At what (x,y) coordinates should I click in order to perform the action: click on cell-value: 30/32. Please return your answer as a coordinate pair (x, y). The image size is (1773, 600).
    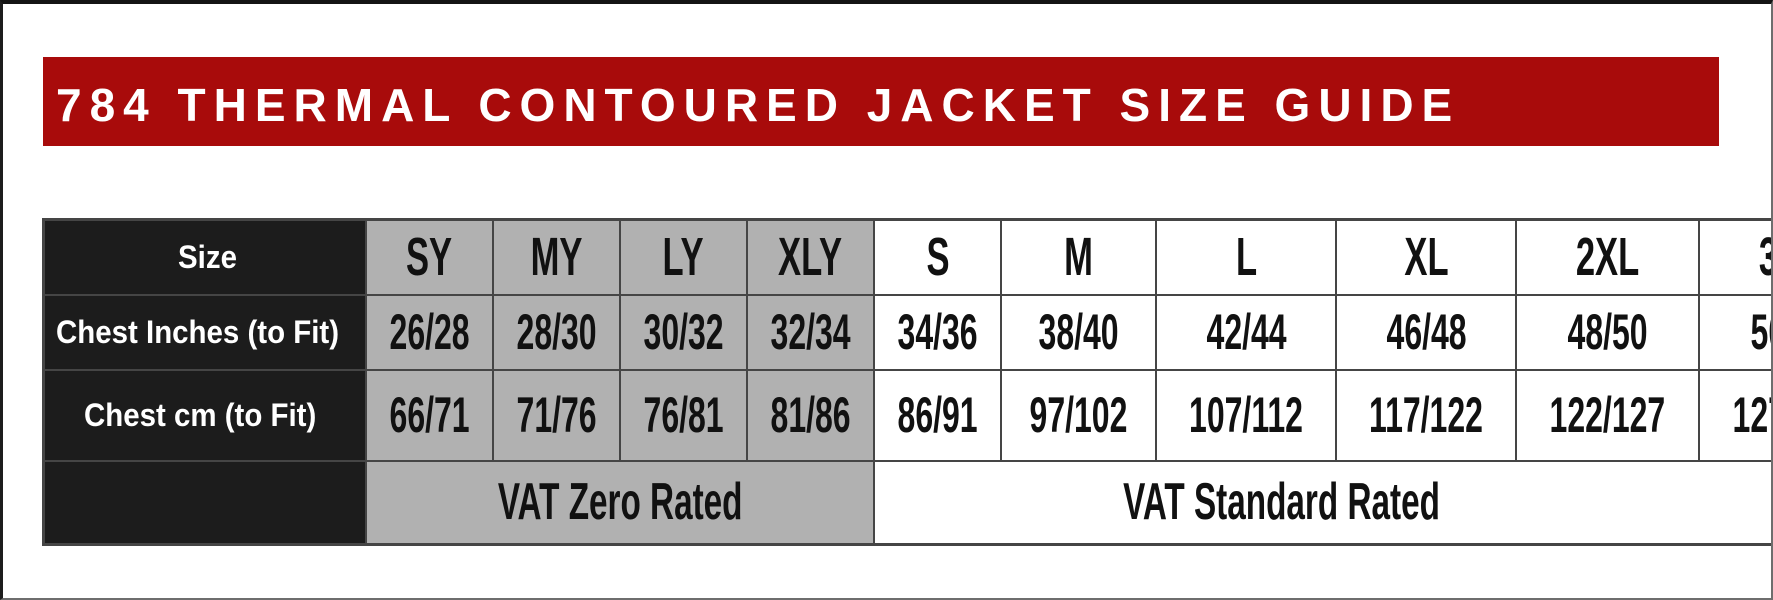
    Looking at the image, I should click on (683, 332).